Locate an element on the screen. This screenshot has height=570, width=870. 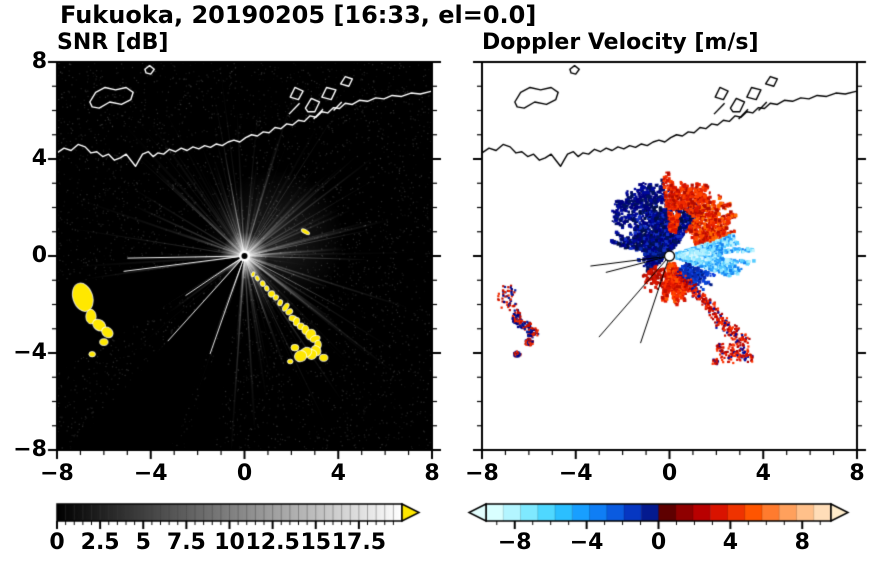
doppler-panel-title: Doppler Velocity [m/s] is located at coordinates (620, 42).